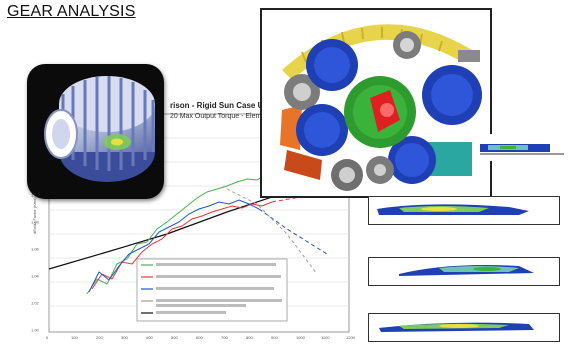 Image resolution: width=573 pixels, height=345 pixels. Describe the element at coordinates (351, 337) in the screenshot. I see `x-tick-label: 1200` at that location.